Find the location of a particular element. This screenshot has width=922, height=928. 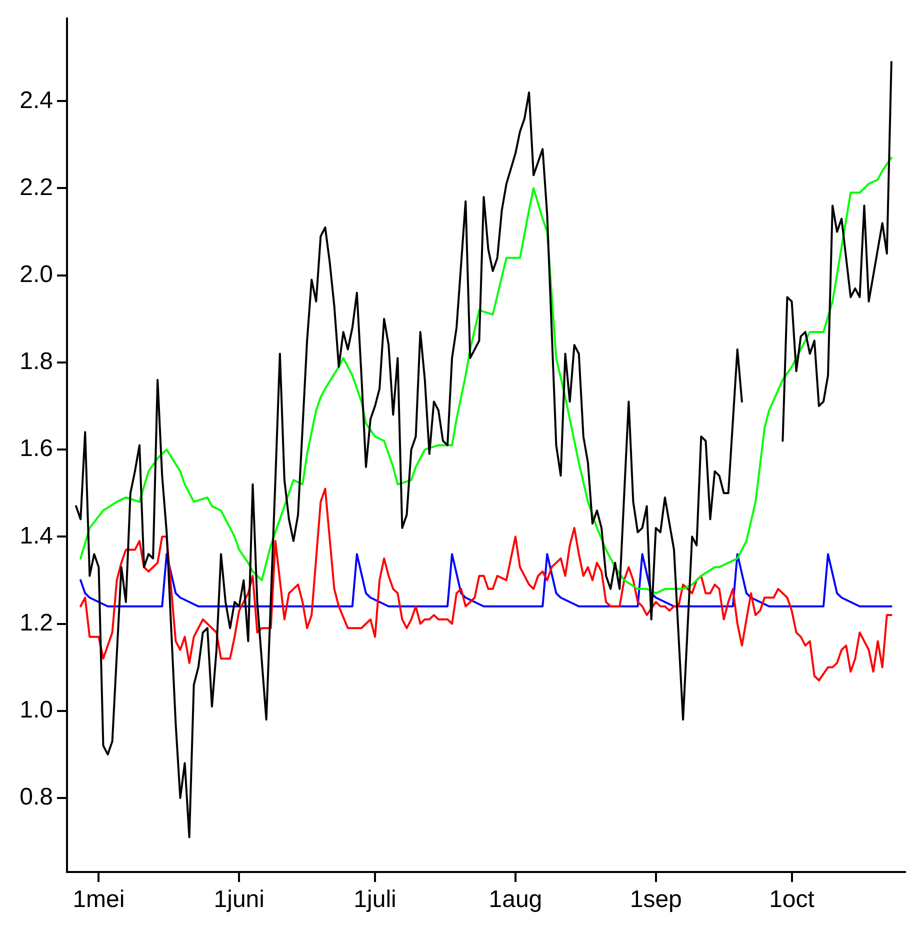

x-tick-label: 1oct is located at coordinates (792, 900).